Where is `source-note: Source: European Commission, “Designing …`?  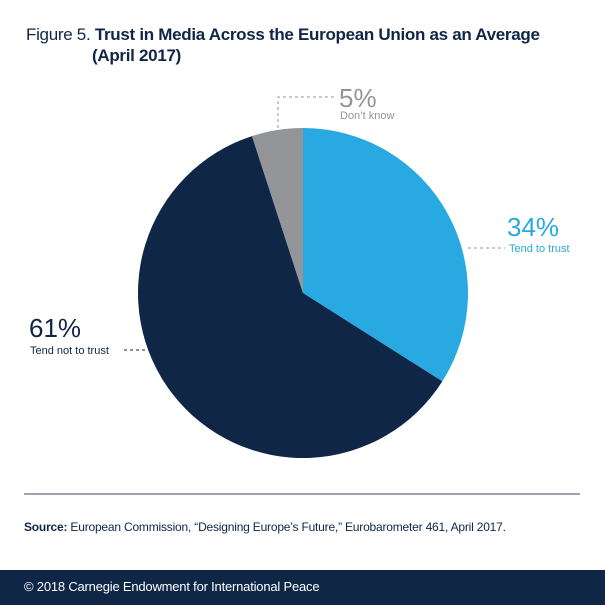
source-note: Source: European Commission, “Designing … is located at coordinates (265, 527).